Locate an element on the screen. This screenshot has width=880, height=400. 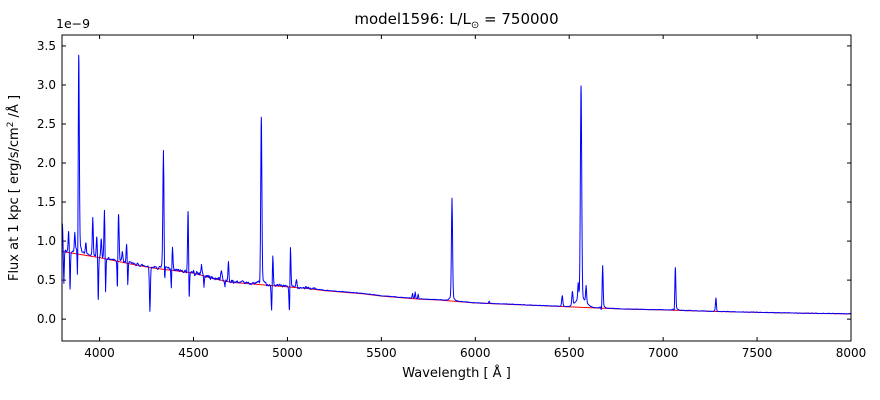
y-tick-label: 1.0 is located at coordinates (46, 241).